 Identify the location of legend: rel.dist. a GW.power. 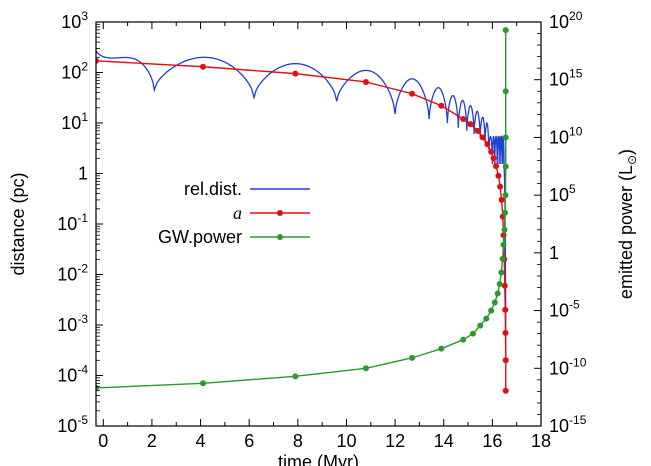
(232, 210).